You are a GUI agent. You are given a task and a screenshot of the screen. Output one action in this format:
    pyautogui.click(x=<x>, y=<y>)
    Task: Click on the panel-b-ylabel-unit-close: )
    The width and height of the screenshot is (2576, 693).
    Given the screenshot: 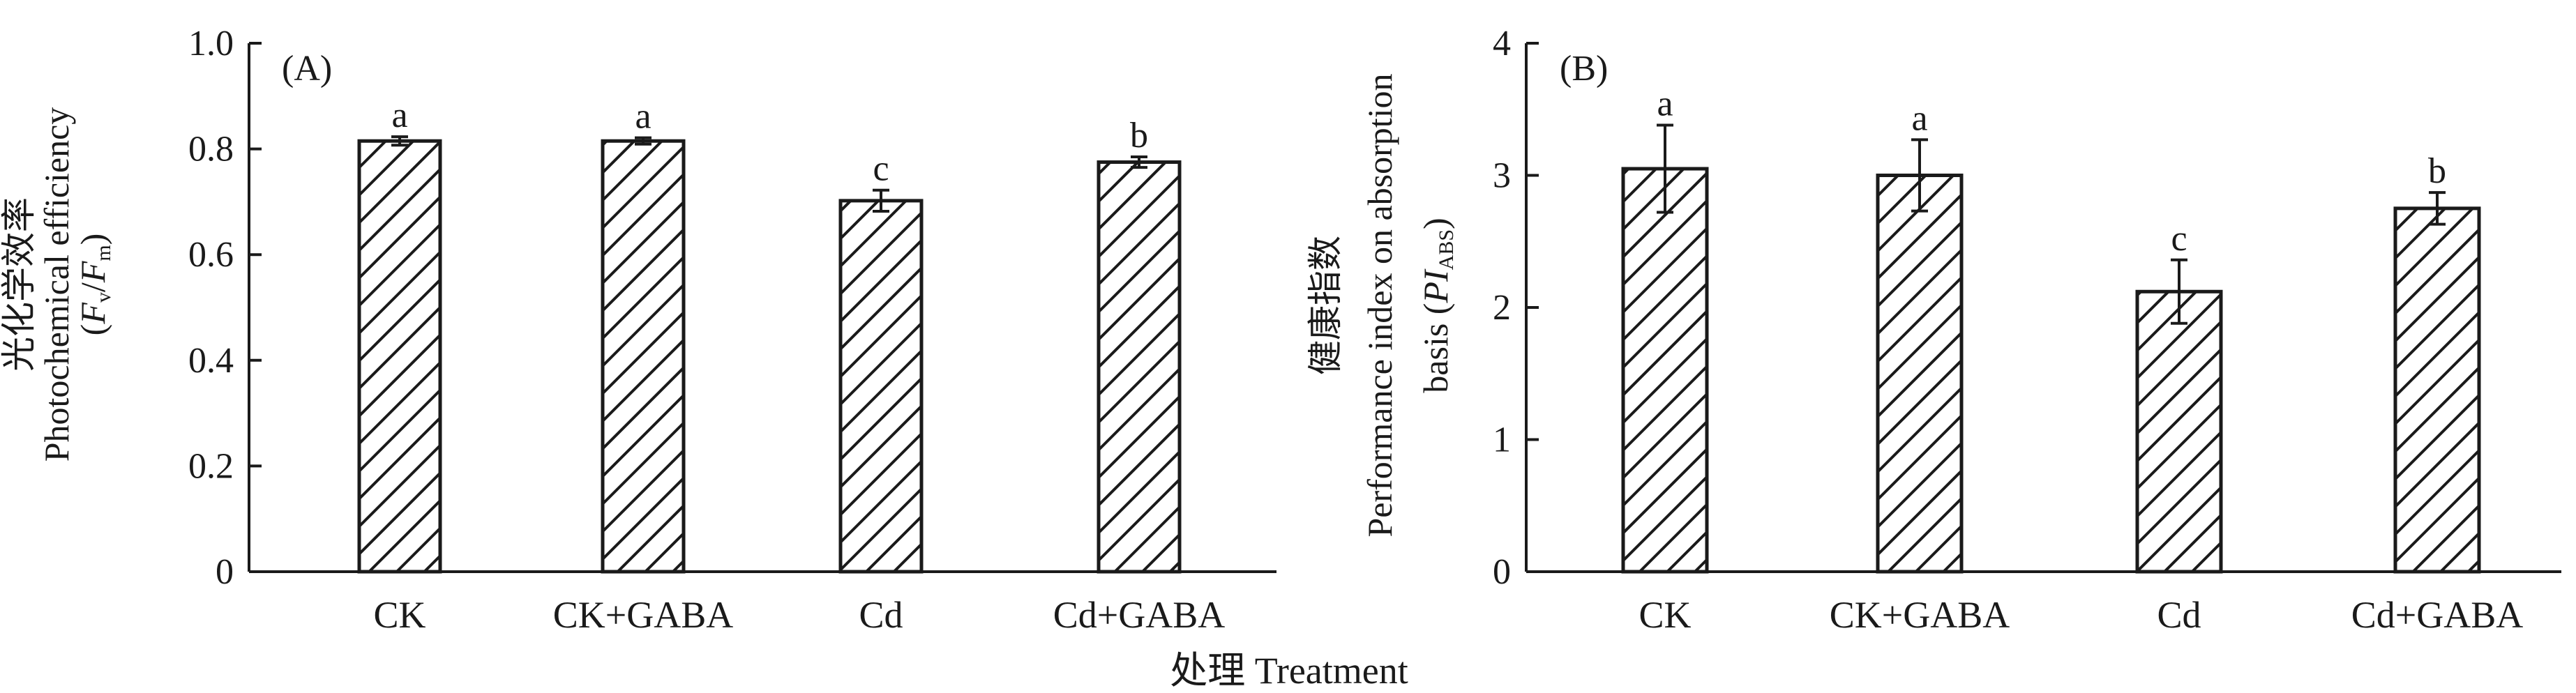 What is the action you would take?
    pyautogui.click(x=1435, y=223)
    